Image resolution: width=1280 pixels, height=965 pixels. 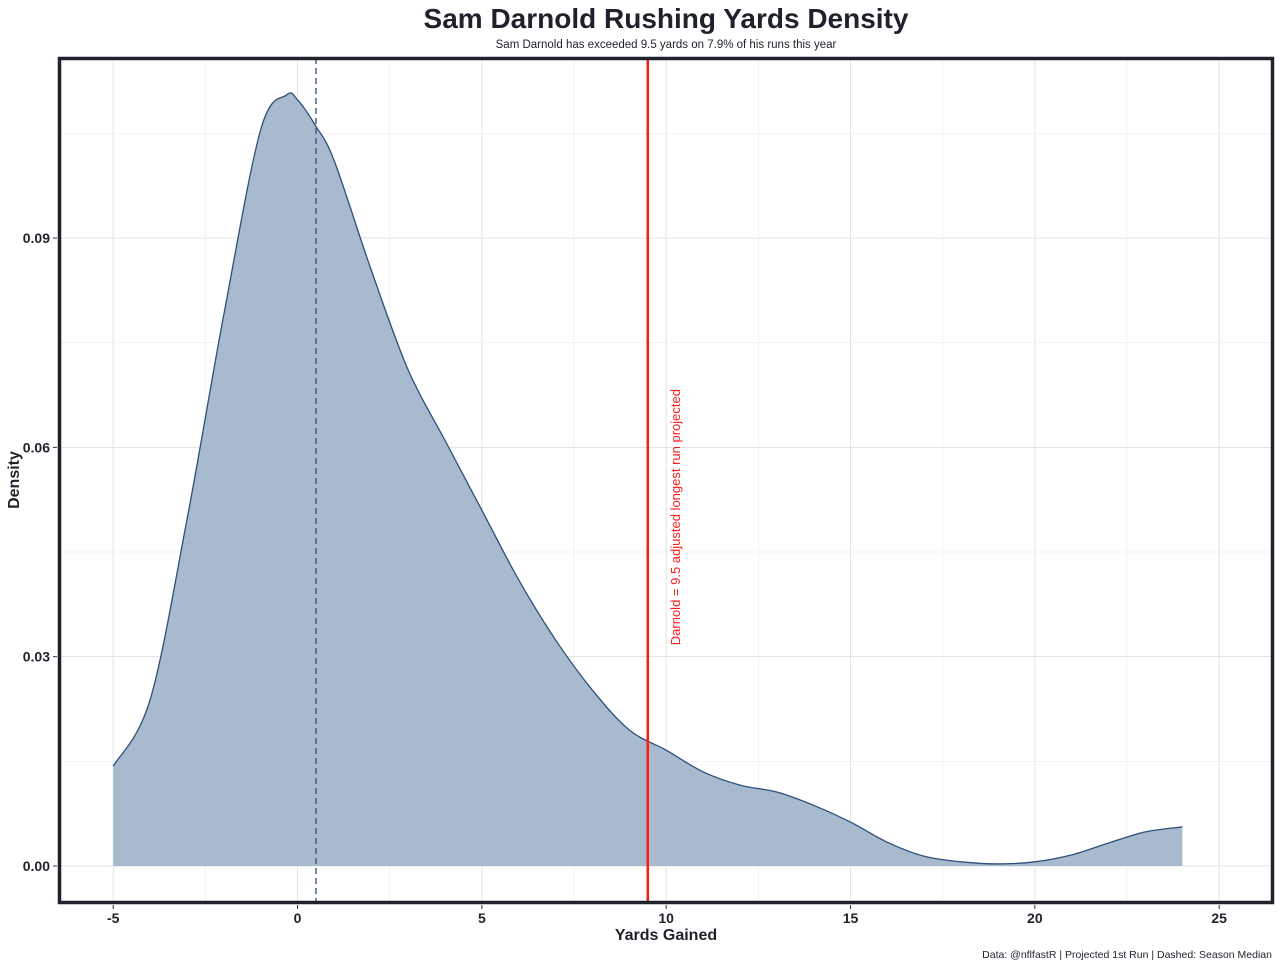 What do you see at coordinates (40, 552) in the screenshot?
I see `y-axis: 0.00 0.03 0.06 0.09` at bounding box center [40, 552].